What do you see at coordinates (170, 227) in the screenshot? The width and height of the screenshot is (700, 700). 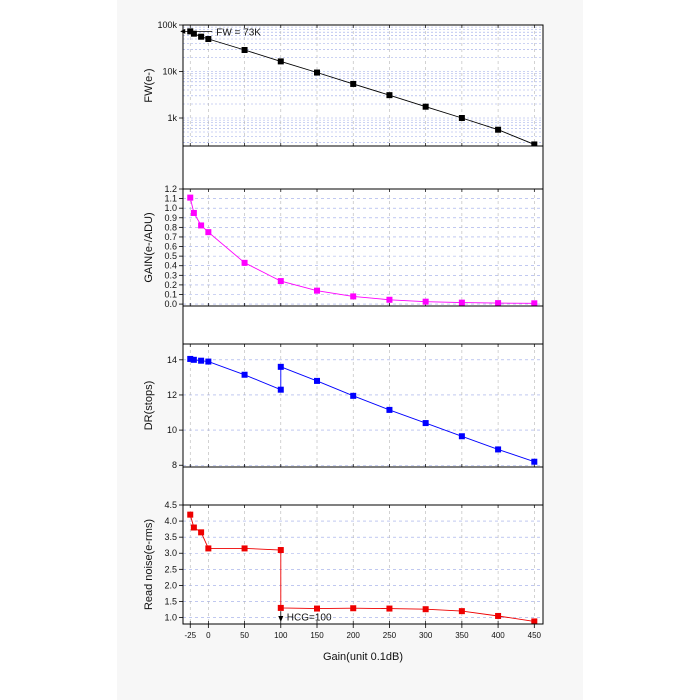 I see `y-tick-label: 0.8` at bounding box center [170, 227].